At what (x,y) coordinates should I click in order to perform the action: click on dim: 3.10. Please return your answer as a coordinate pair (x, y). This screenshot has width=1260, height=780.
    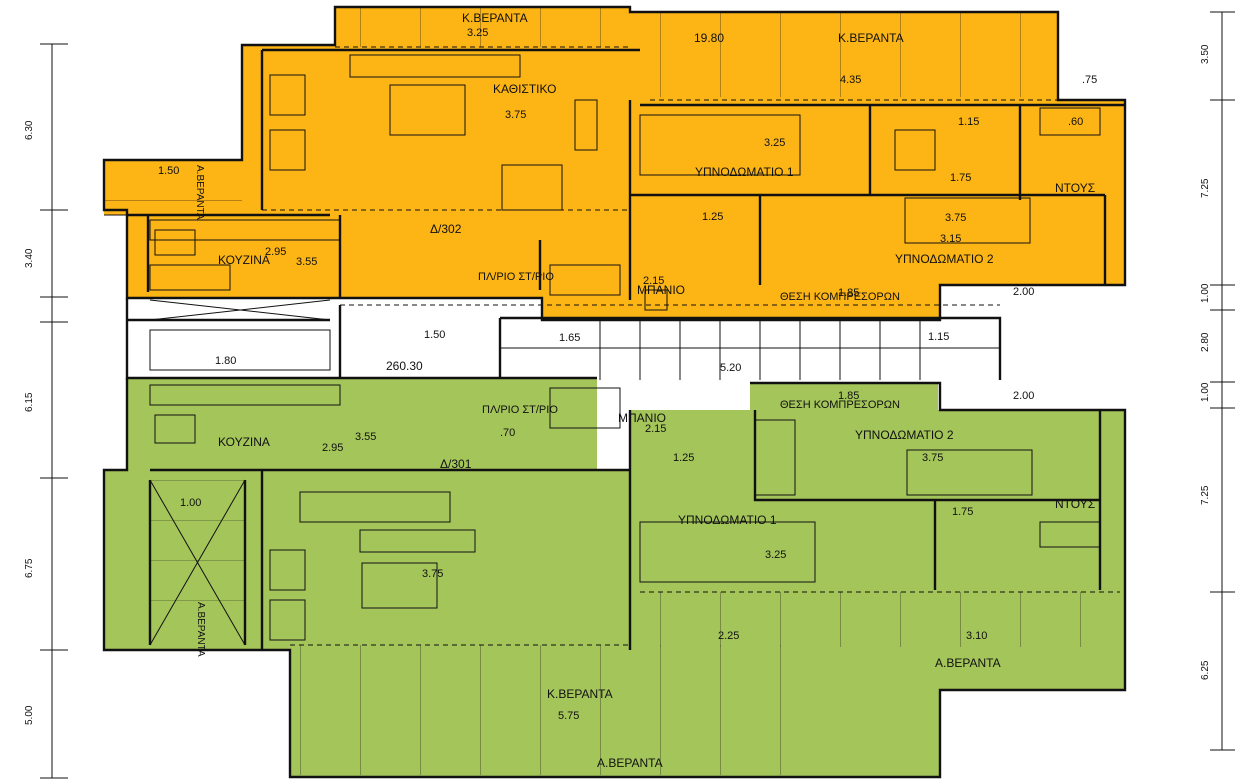
    Looking at the image, I should click on (976, 636).